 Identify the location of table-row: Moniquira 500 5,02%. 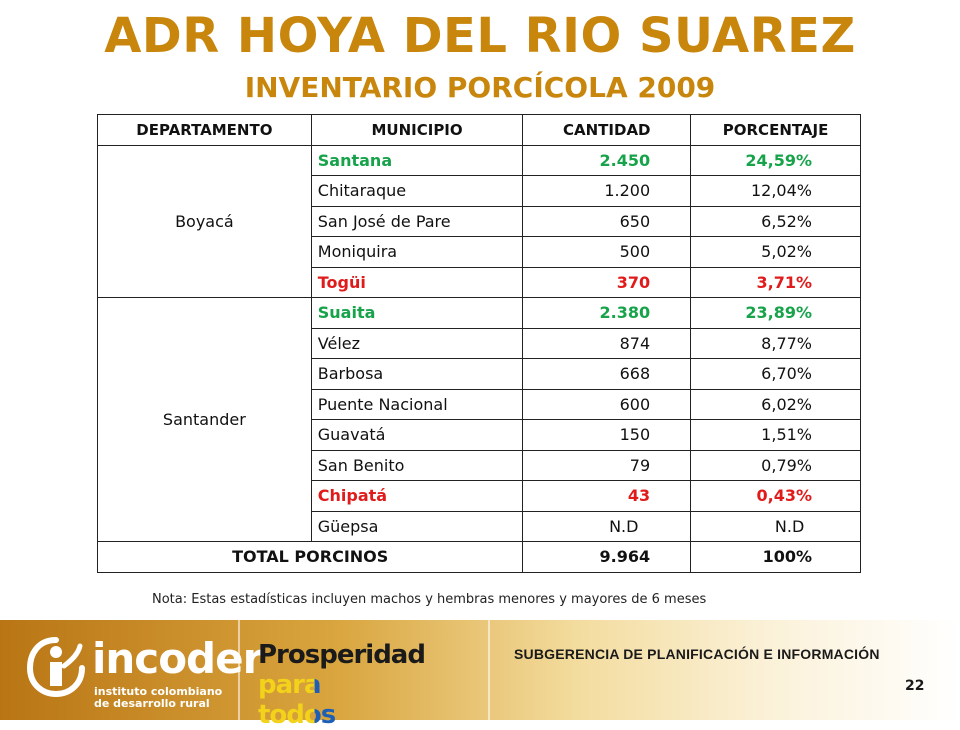
(479, 252).